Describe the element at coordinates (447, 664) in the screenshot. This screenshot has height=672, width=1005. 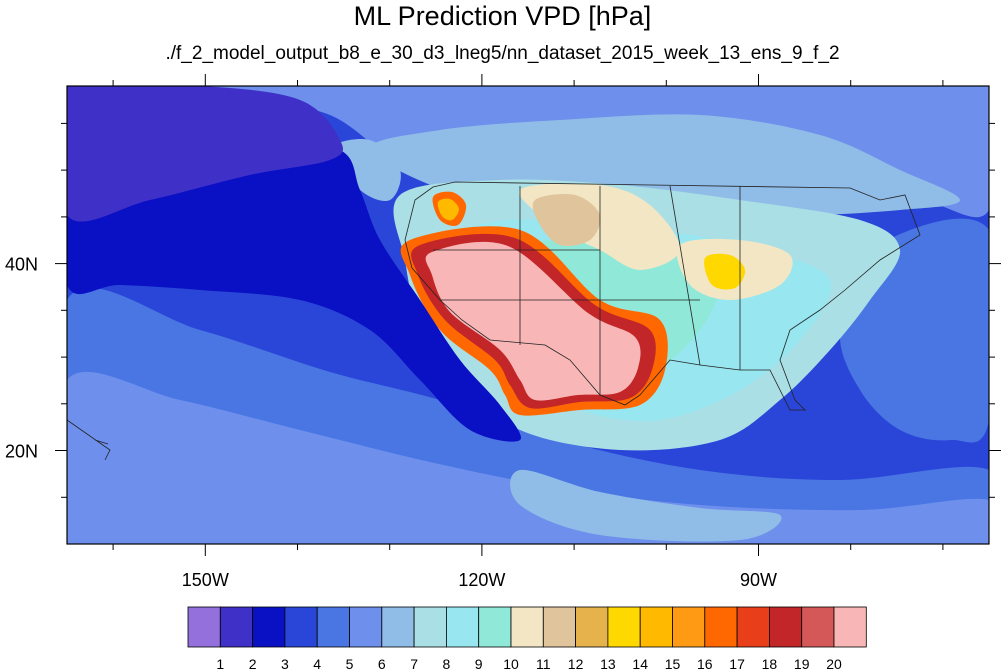
I see `colorbar-label: 8` at that location.